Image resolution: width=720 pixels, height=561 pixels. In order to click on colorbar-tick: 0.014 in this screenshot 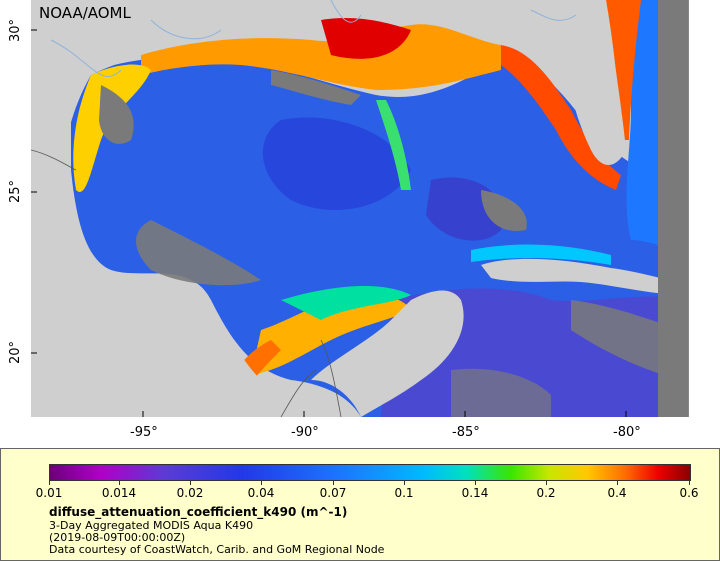, I will do `click(119, 493)`.